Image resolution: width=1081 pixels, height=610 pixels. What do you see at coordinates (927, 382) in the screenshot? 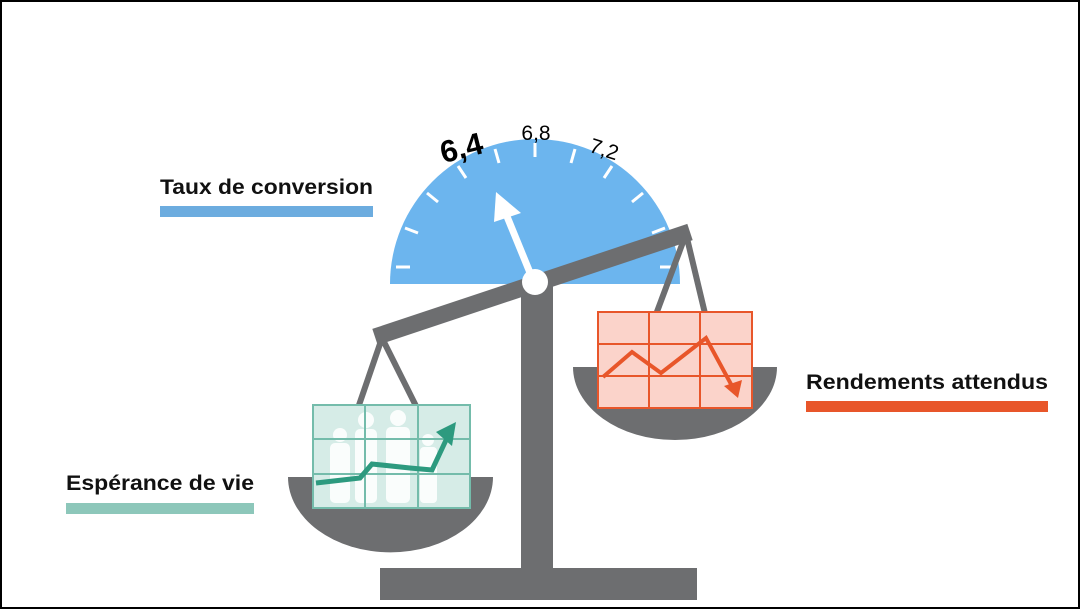
I see `label: Rendements attendus` at bounding box center [927, 382].